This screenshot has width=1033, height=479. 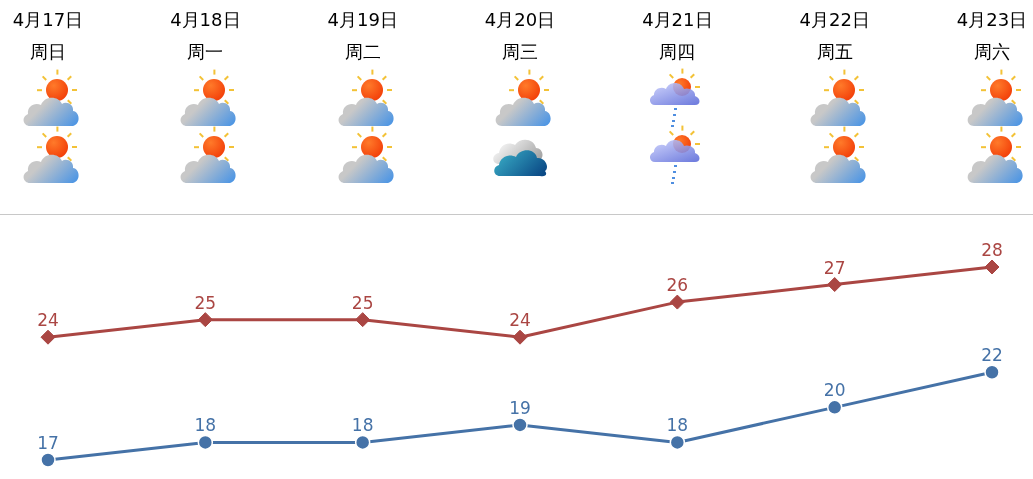 I want to click on data-label: 26, so click(x=677, y=285).